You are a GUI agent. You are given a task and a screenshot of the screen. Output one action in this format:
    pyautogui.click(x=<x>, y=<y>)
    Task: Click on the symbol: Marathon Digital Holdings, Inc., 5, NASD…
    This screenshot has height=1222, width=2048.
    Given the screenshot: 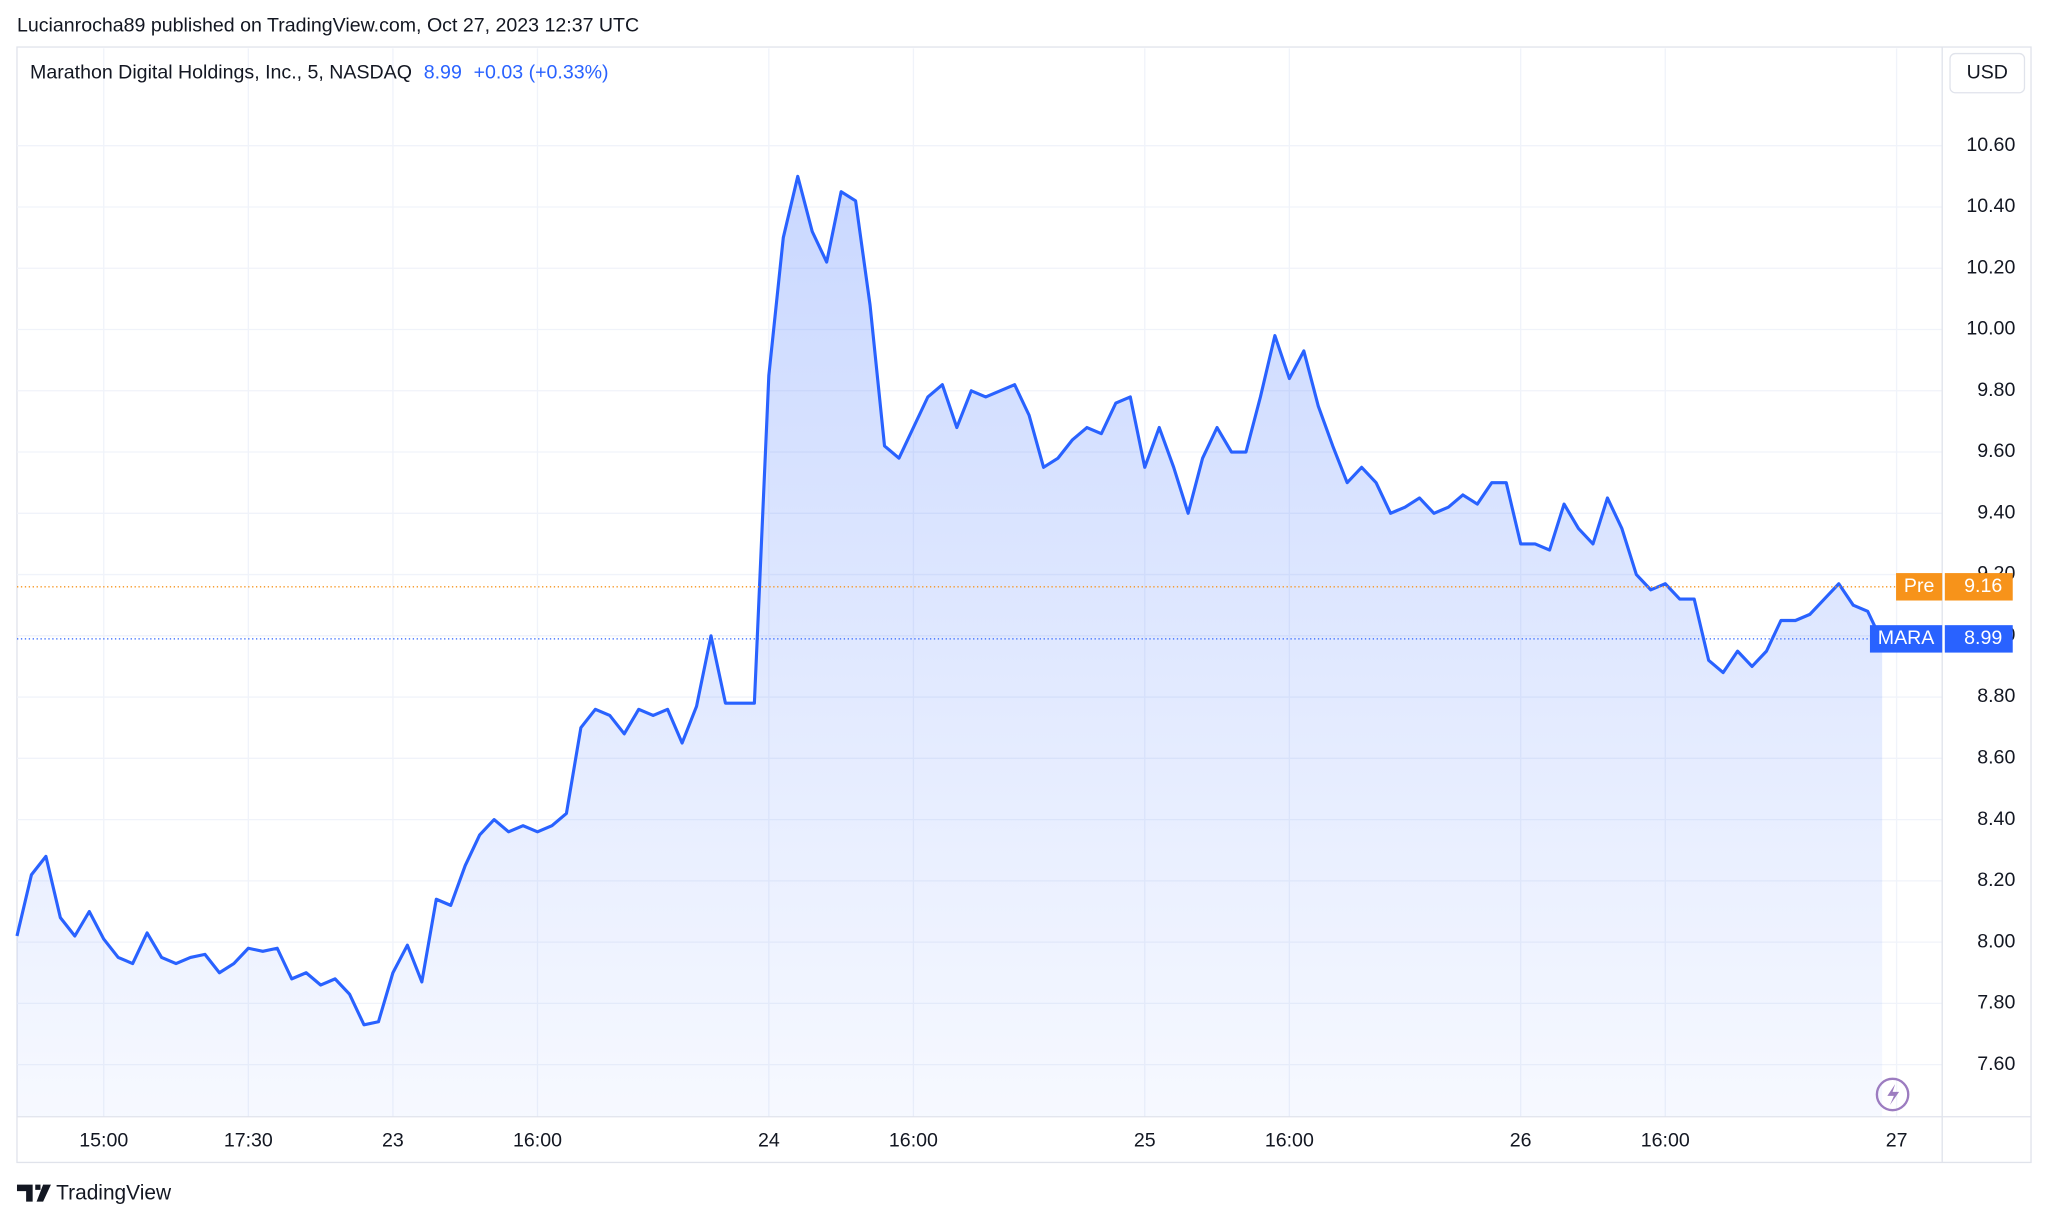 What is the action you would take?
    pyautogui.click(x=221, y=72)
    